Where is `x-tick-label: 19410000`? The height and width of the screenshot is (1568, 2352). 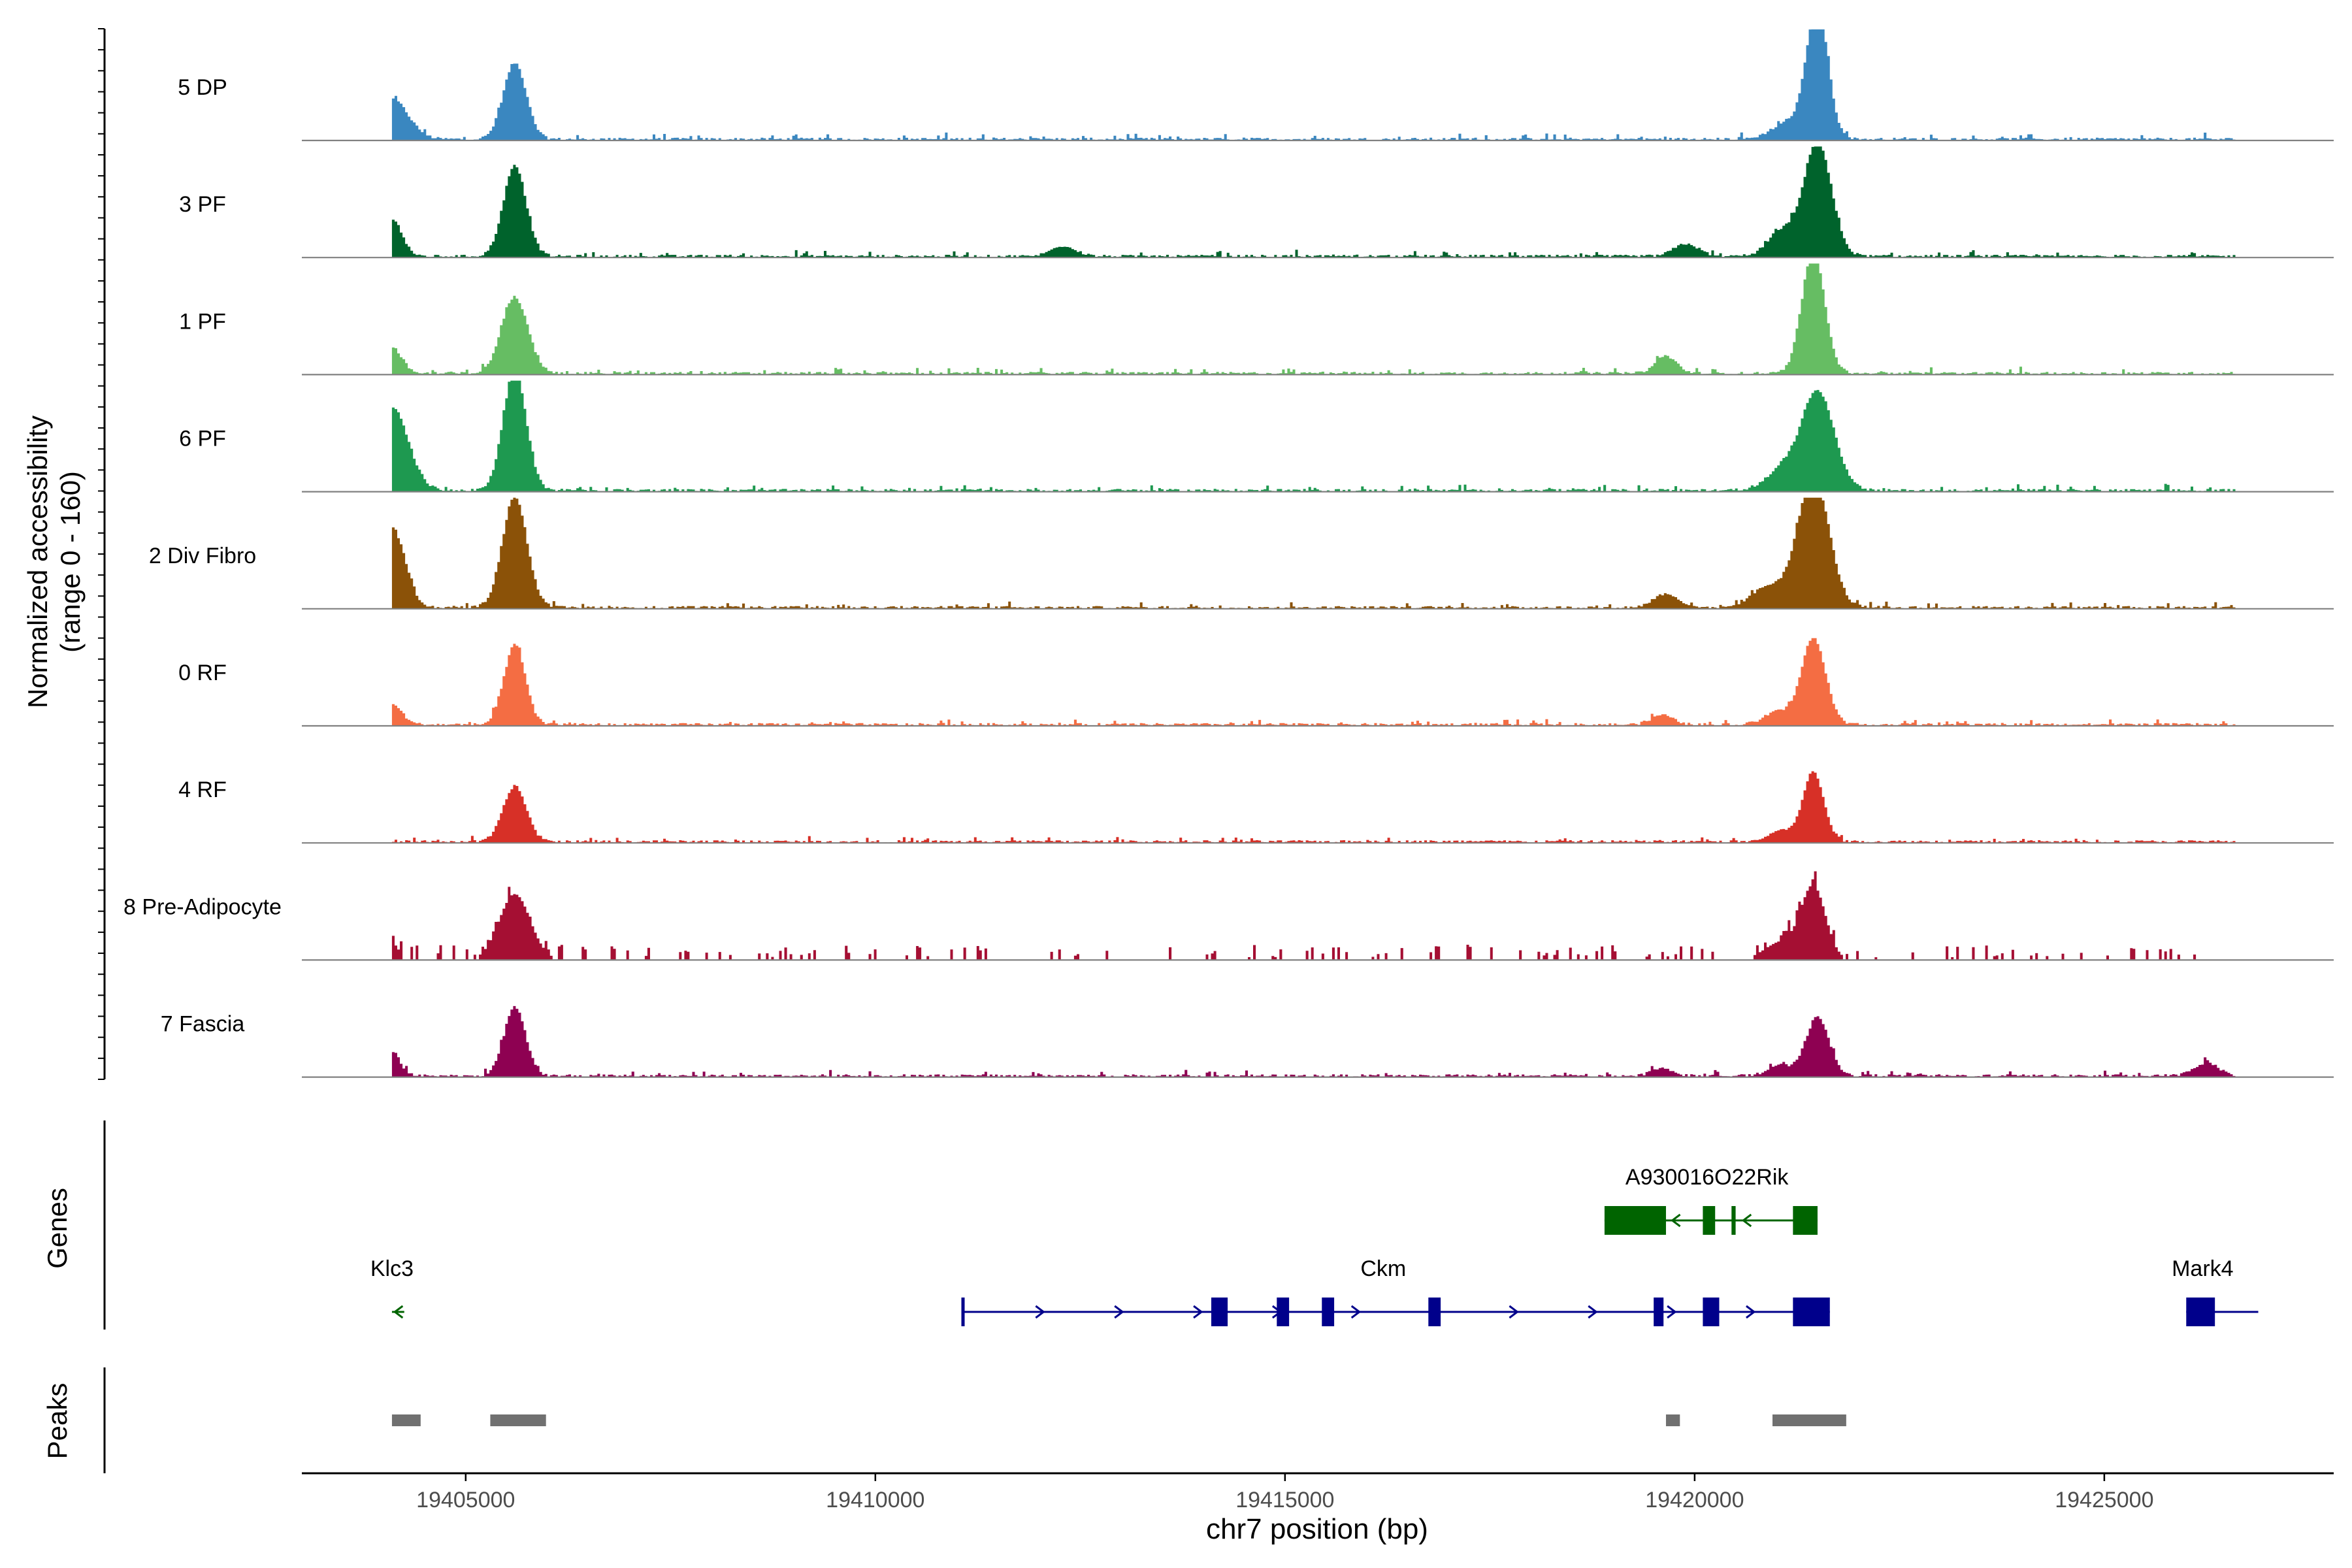
x-tick-label: 19410000 is located at coordinates (875, 1500).